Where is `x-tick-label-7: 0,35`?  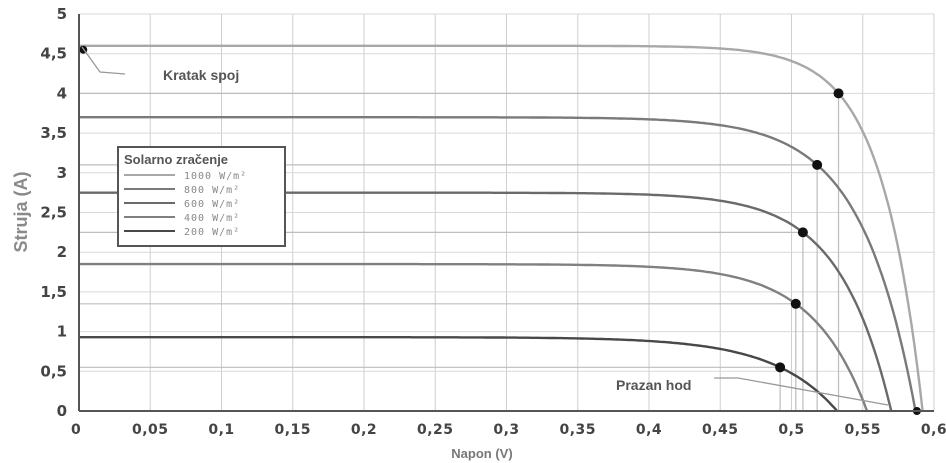
x-tick-label-7: 0,35 is located at coordinates (577, 430).